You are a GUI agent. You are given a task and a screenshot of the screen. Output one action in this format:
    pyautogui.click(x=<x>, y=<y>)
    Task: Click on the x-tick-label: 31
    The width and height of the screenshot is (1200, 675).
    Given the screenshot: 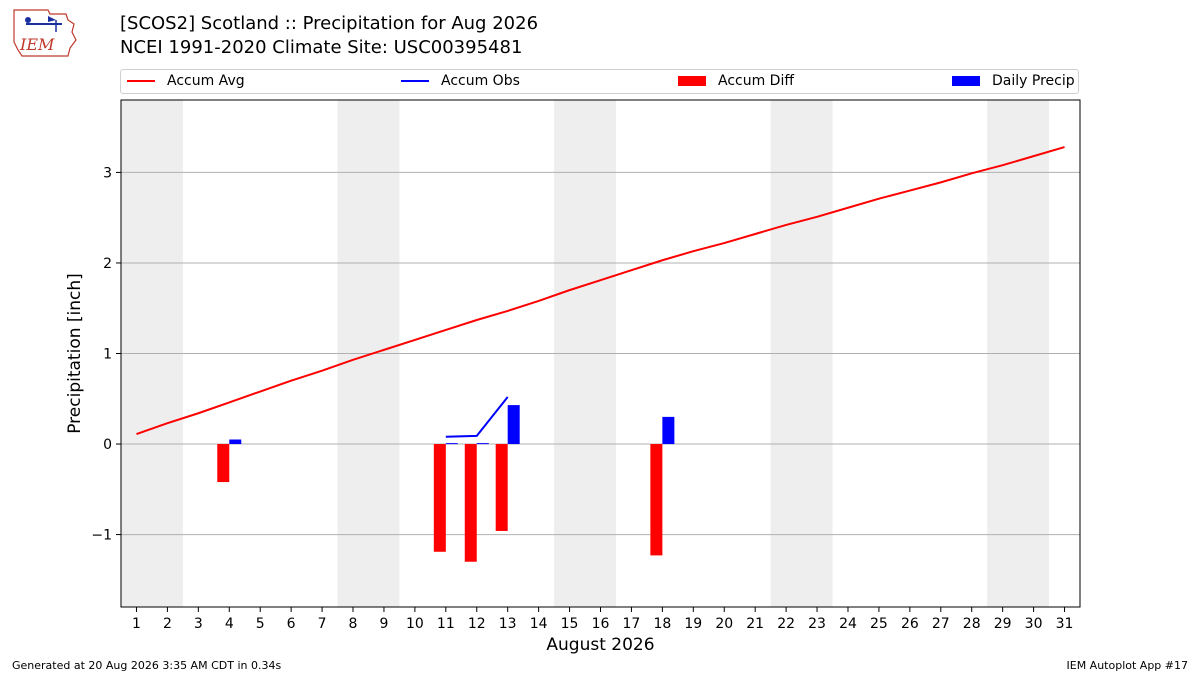 What is the action you would take?
    pyautogui.click(x=1065, y=624)
    